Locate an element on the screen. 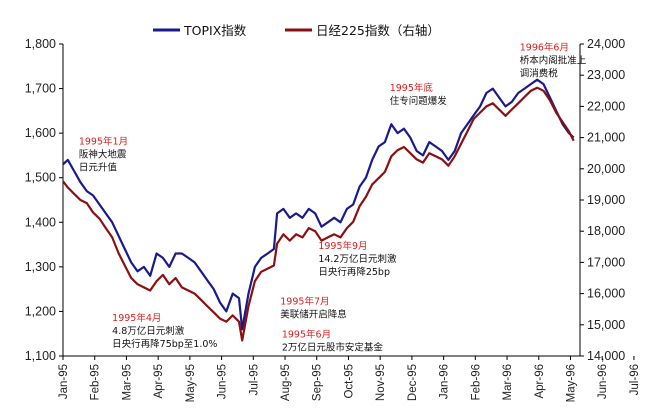 This screenshot has height=415, width=666. x-tick-label: Dec-95 is located at coordinates (413, 382).